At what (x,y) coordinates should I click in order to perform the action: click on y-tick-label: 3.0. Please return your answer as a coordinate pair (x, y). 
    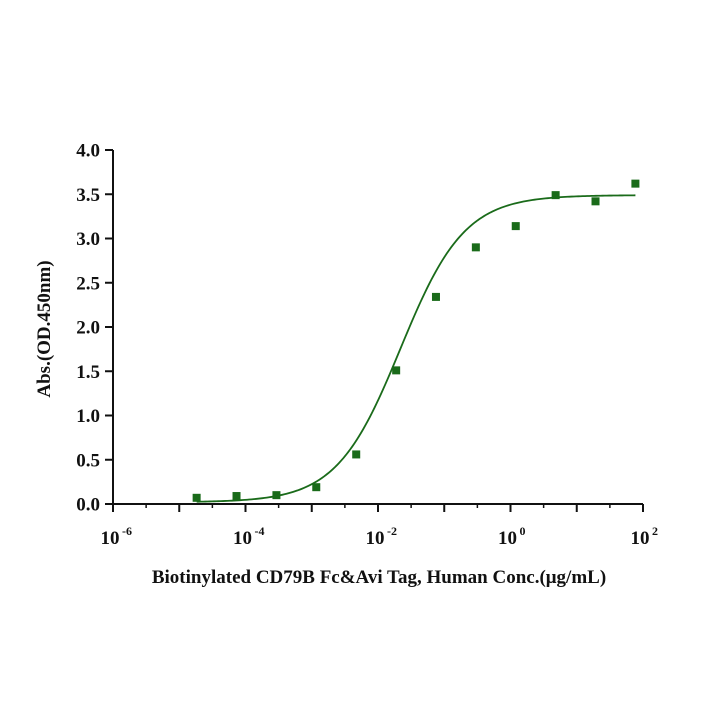
    Looking at the image, I should click on (88, 239).